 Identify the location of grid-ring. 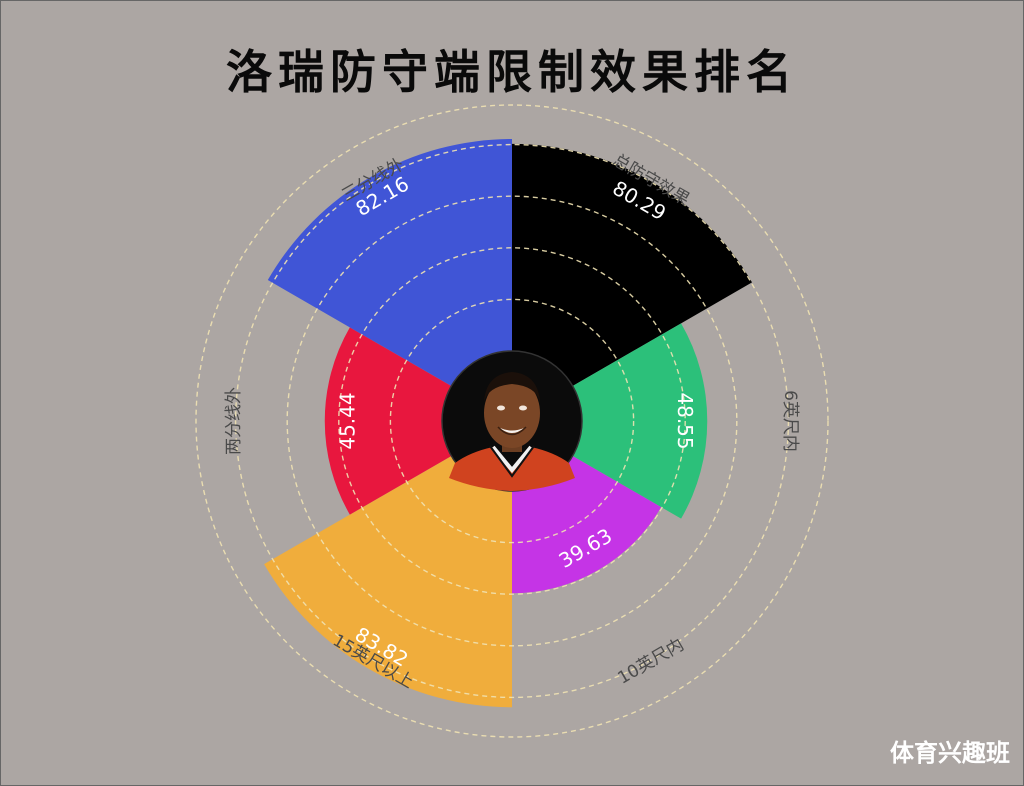
(512, 421).